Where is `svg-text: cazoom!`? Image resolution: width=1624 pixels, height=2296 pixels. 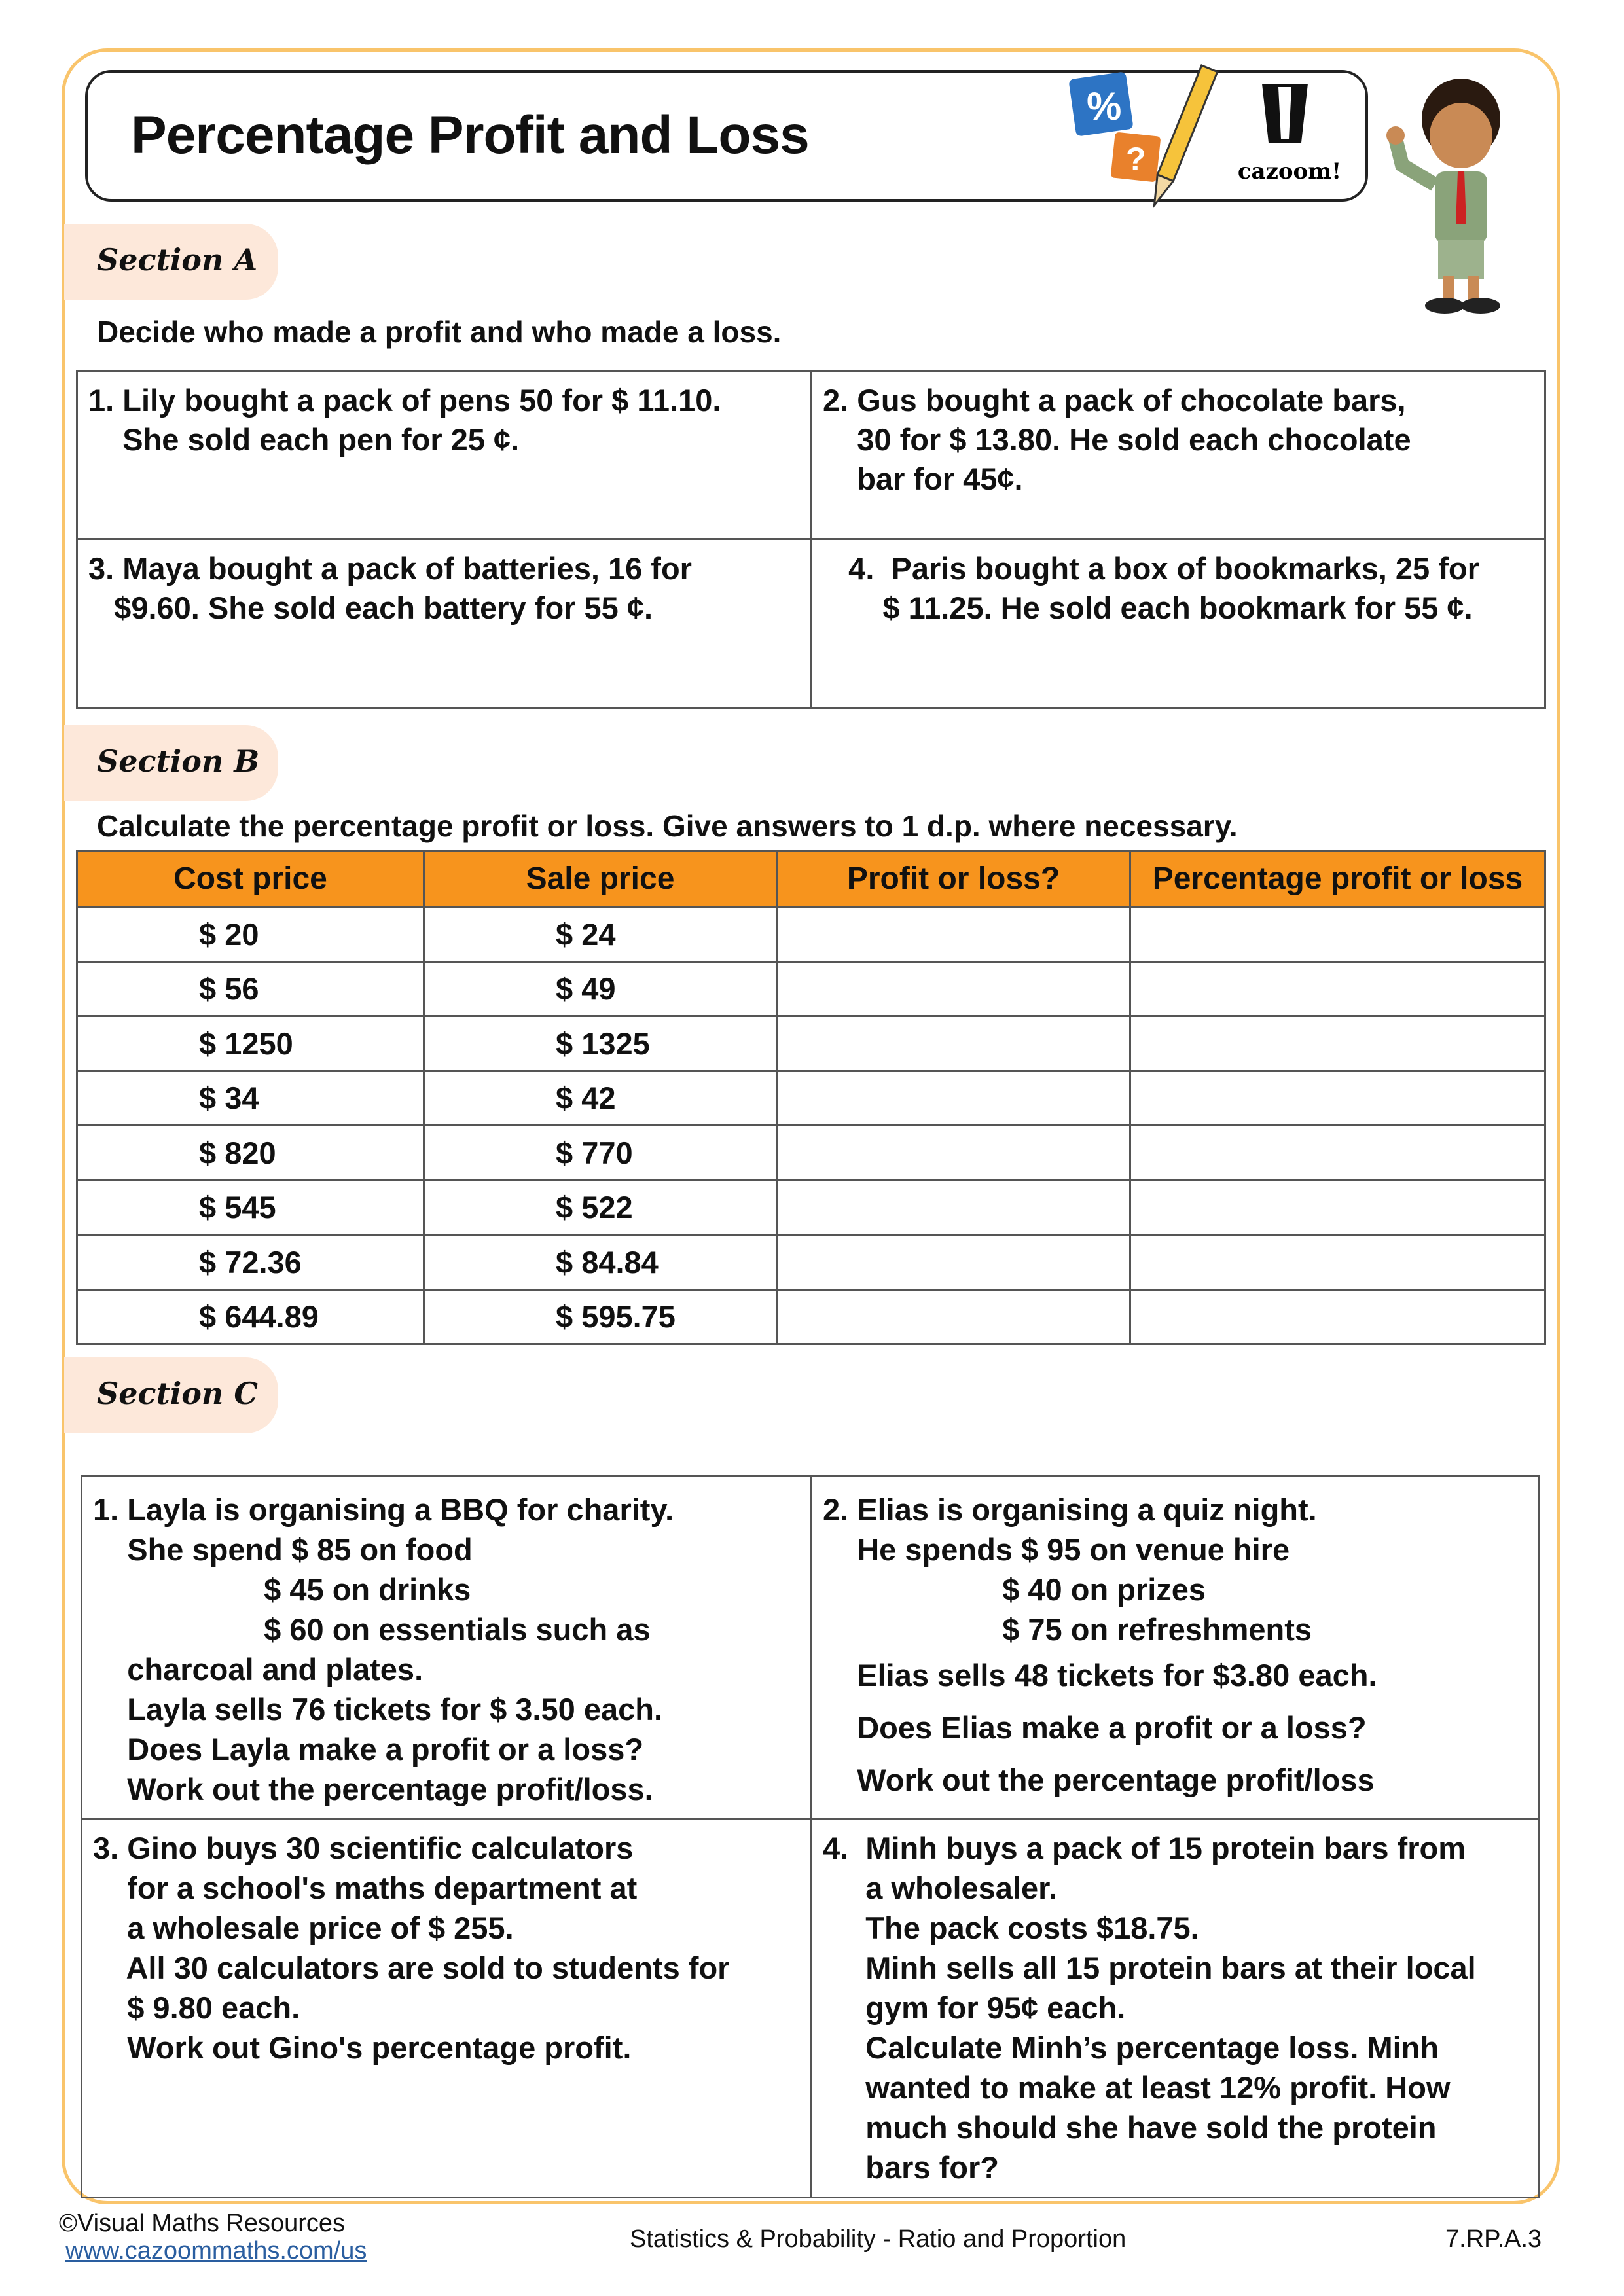
svg-text: cazoom! is located at coordinates (1289, 171).